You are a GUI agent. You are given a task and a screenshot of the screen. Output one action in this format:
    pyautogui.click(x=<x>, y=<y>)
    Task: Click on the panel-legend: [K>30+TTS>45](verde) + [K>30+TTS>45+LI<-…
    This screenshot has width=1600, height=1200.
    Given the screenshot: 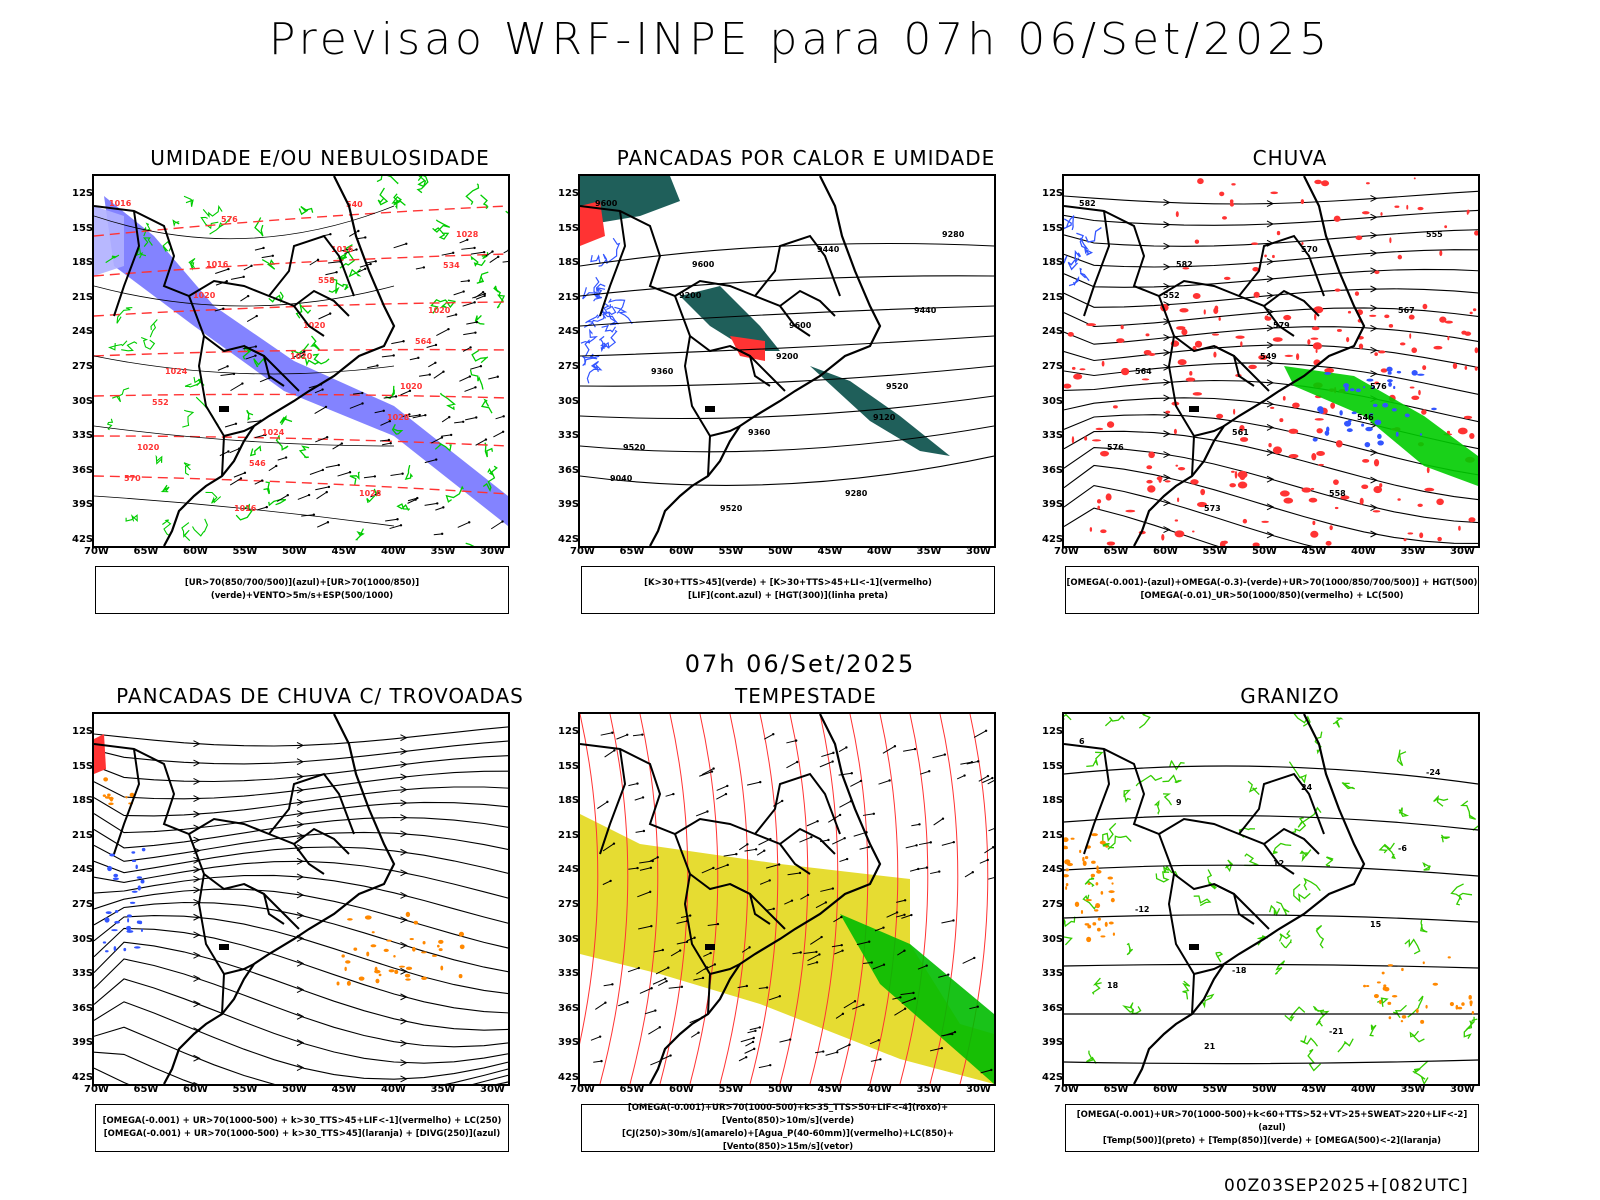 What is the action you would take?
    pyautogui.click(x=788, y=590)
    